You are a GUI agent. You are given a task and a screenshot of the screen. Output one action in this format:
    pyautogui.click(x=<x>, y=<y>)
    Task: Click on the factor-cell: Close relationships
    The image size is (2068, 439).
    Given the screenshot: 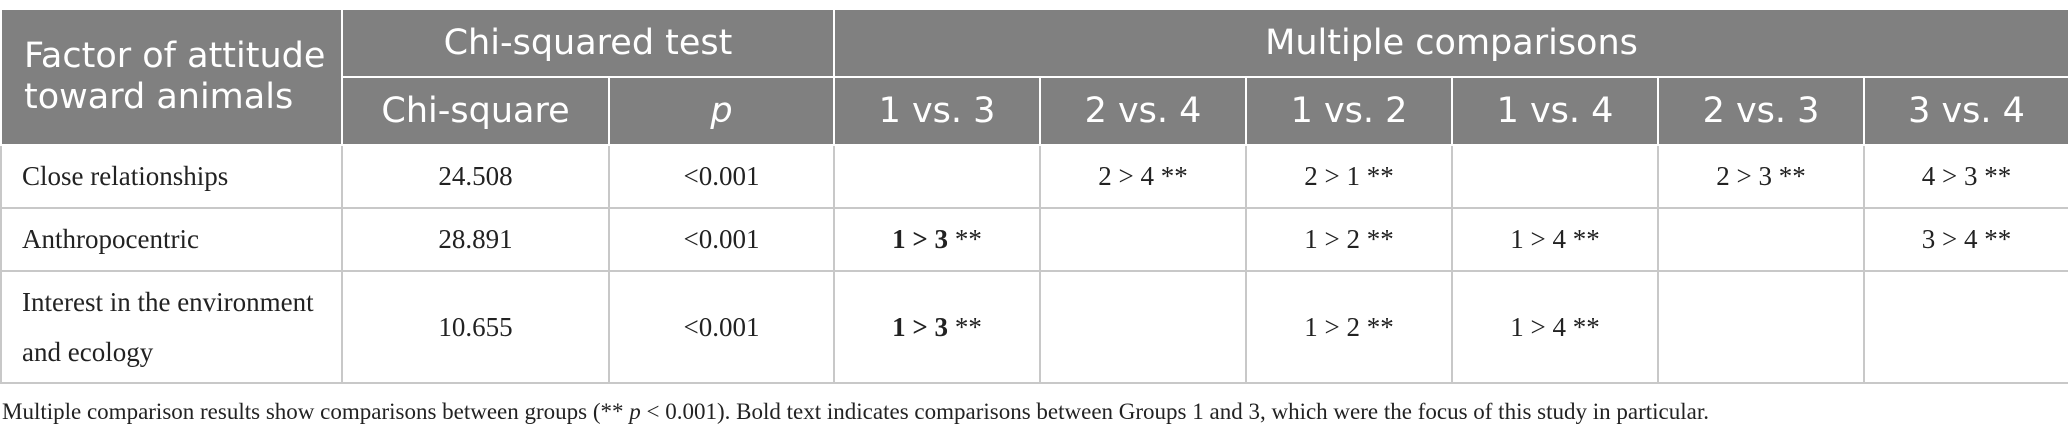 What is the action you would take?
    pyautogui.click(x=171, y=176)
    